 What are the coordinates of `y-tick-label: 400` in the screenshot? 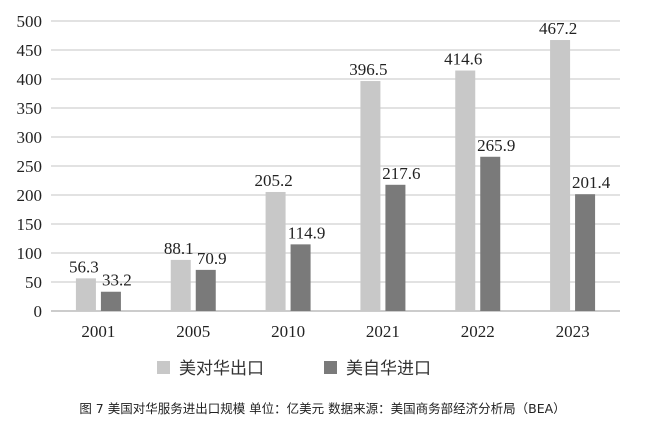 It's located at (30, 79).